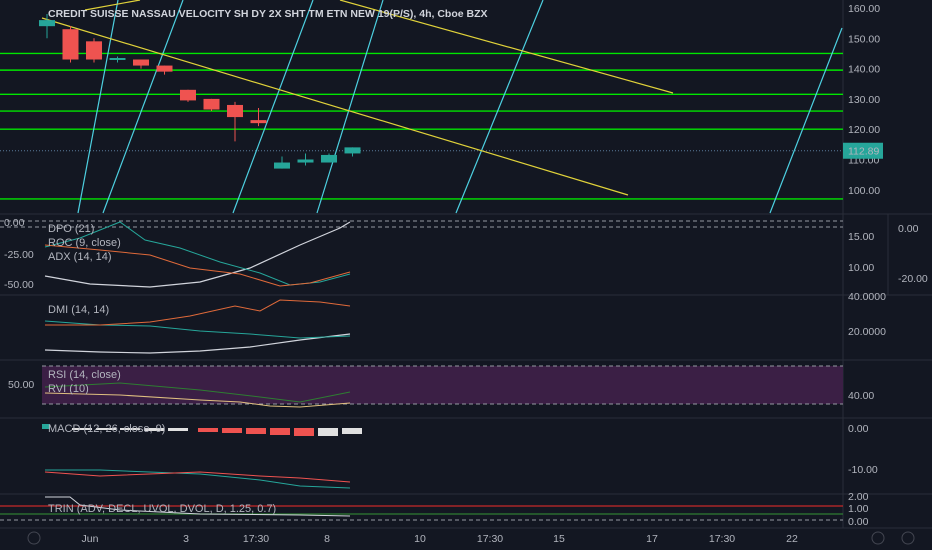  I want to click on pane4-right-tick: 0.00, so click(858, 429).